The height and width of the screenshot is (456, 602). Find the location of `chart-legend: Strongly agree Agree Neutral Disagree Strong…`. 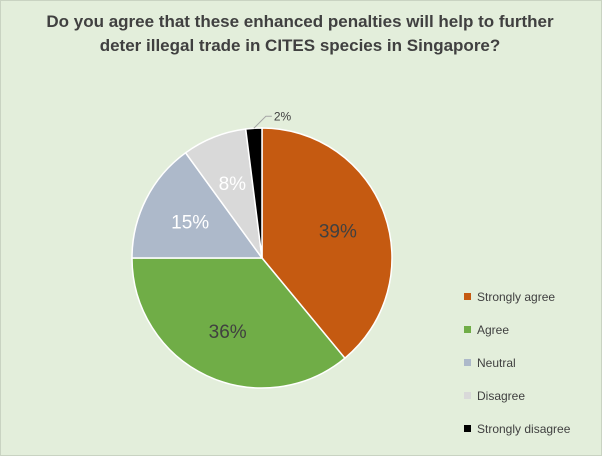

chart-legend: Strongly agree Agree Neutral Disagree Strong… is located at coordinates (532, 362).